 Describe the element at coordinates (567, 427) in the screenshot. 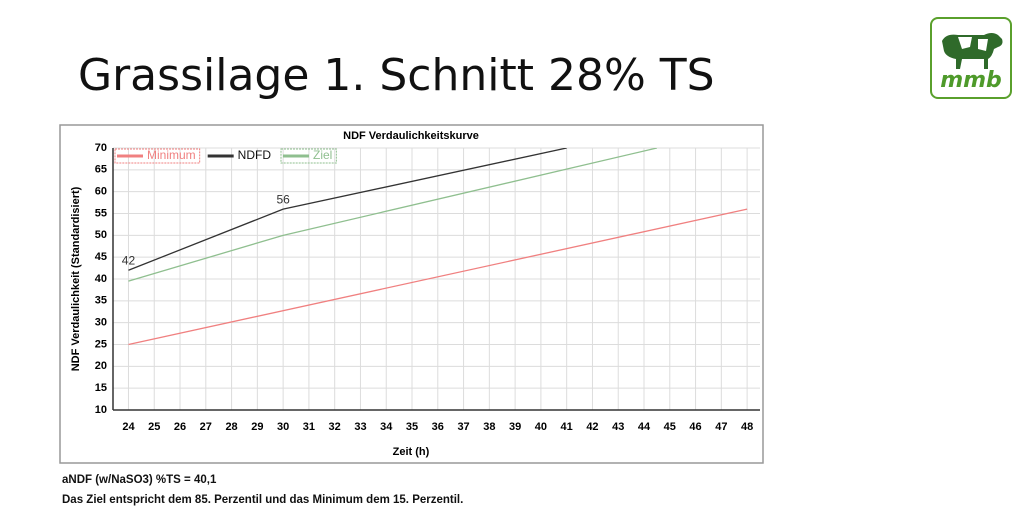

I see `x-tick-label: 41` at that location.